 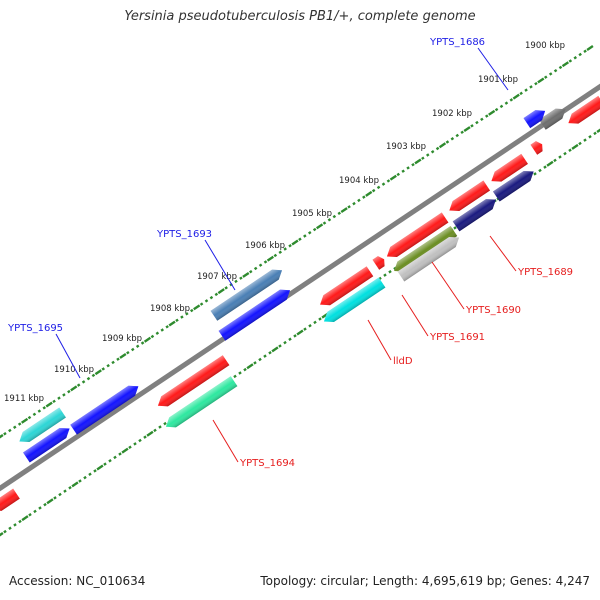 I want to click on ruler-label: 1911 kbp, so click(x=24, y=399).